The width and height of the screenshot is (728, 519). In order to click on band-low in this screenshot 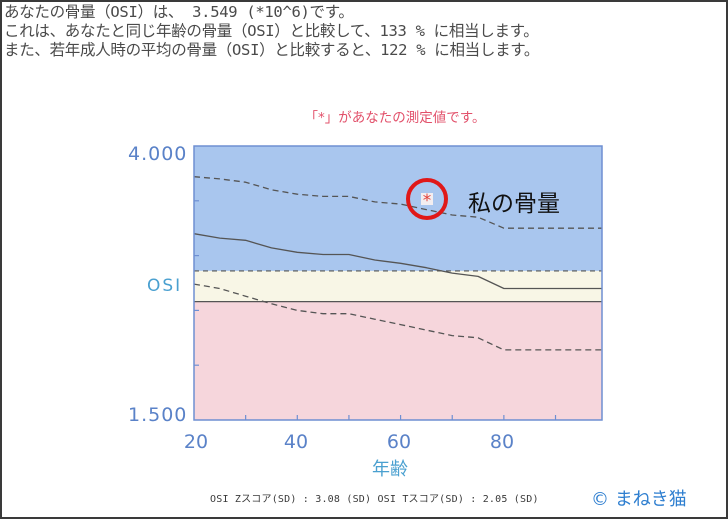, I will do `click(398, 360)`.